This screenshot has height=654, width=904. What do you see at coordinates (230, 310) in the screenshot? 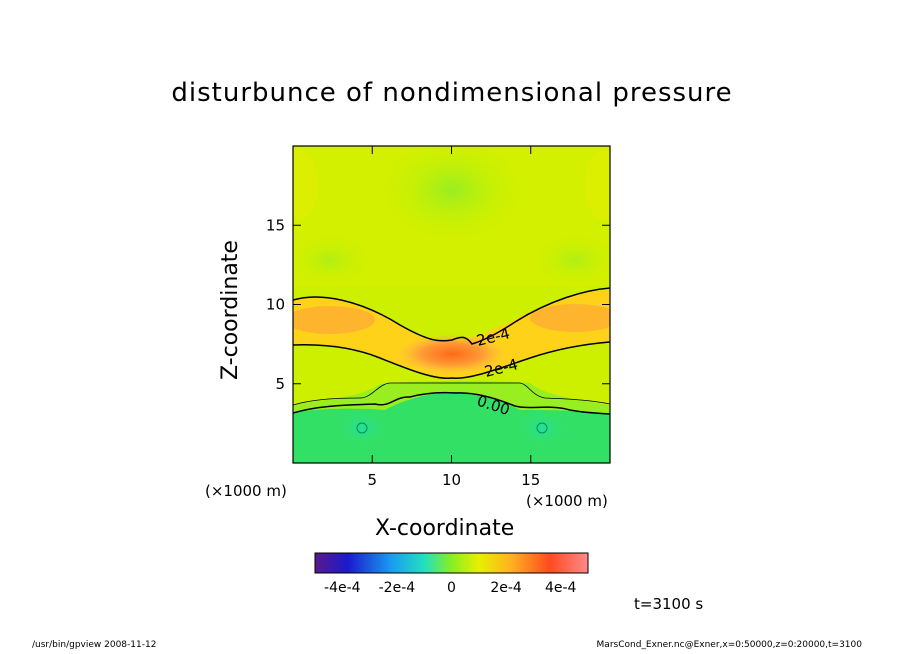
I see `y-axis-label: Z-coordinate` at bounding box center [230, 310].